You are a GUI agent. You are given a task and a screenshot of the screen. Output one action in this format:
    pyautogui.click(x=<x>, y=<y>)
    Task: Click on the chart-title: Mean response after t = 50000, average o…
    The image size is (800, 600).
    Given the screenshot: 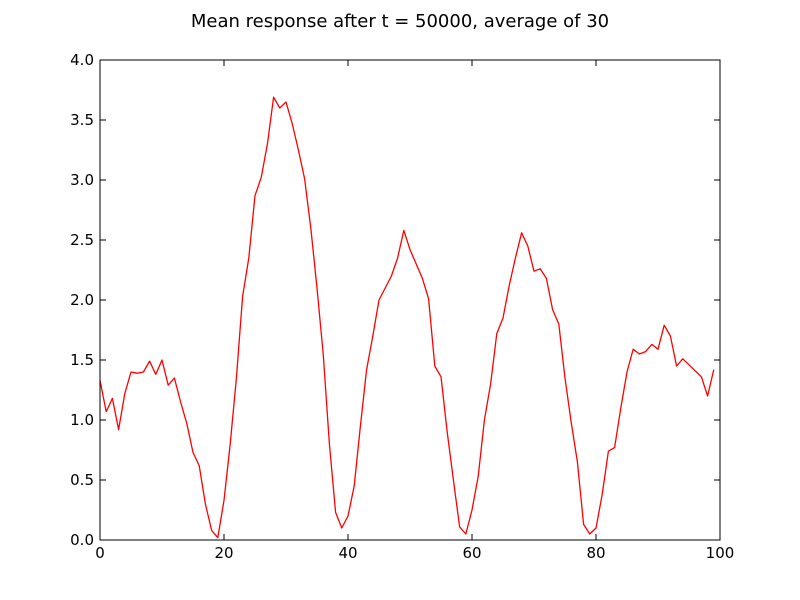 What is the action you would take?
    pyautogui.click(x=400, y=21)
    